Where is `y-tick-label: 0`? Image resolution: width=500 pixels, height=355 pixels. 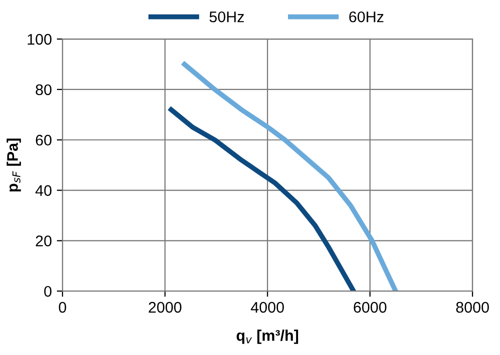 y-tick-label: 0 is located at coordinates (48, 291).